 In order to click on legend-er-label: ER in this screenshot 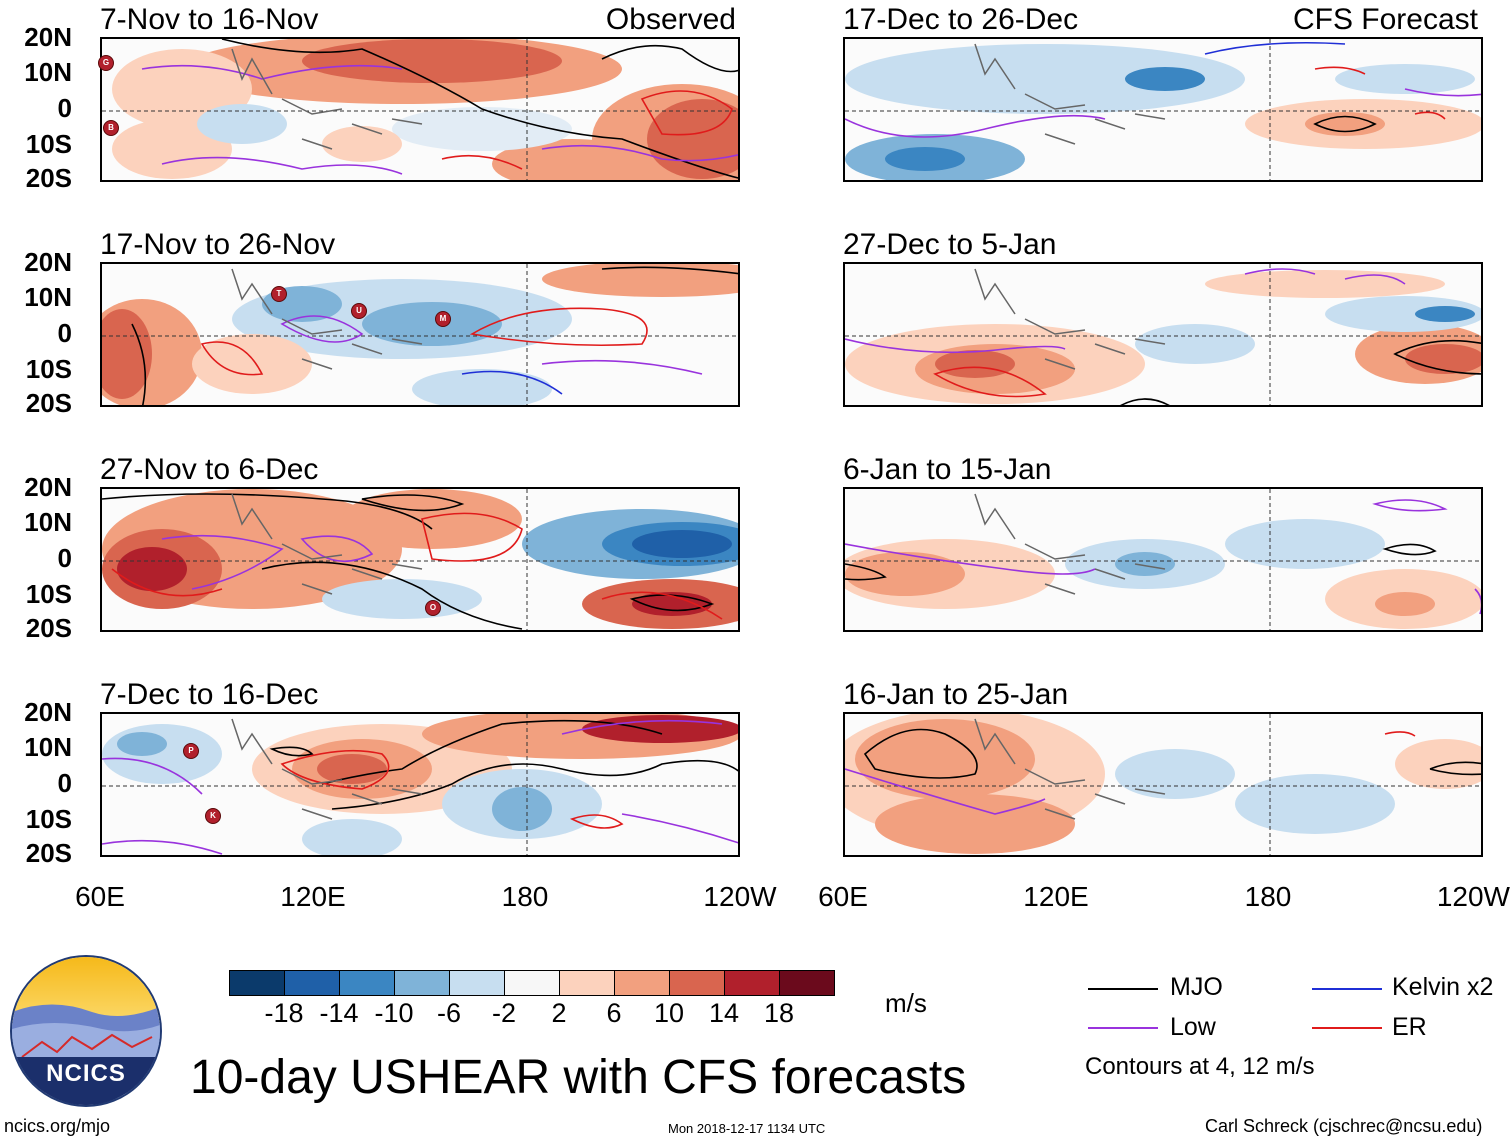, I will do `click(1409, 1027)`.